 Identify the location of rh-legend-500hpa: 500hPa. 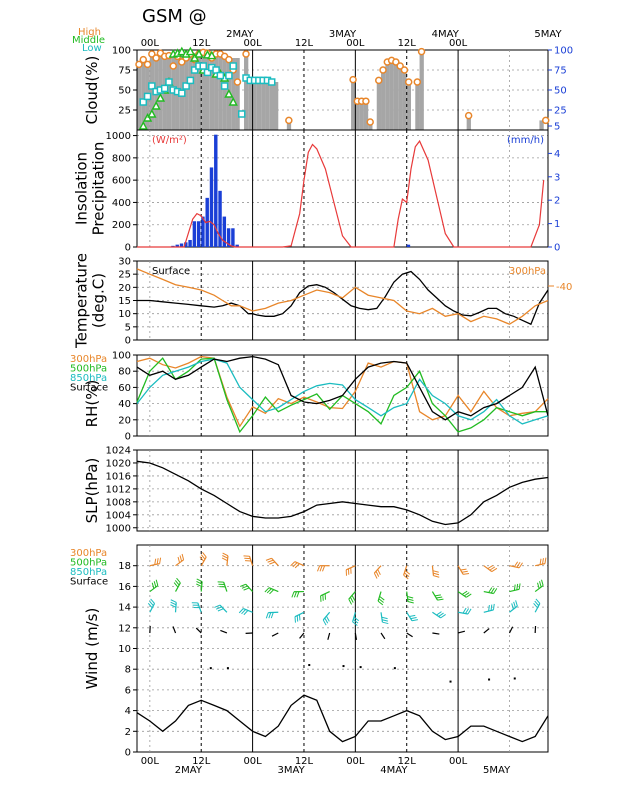
(88, 369).